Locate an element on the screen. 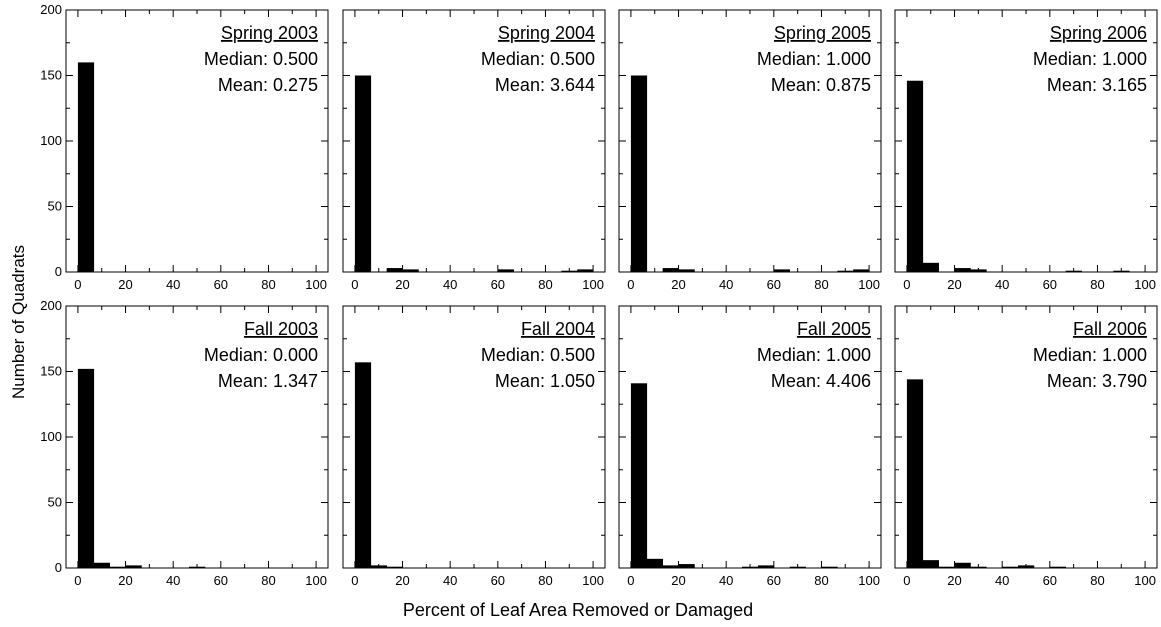 The width and height of the screenshot is (1161, 627). mean-label: Mean: 0.875 is located at coordinates (821, 85).